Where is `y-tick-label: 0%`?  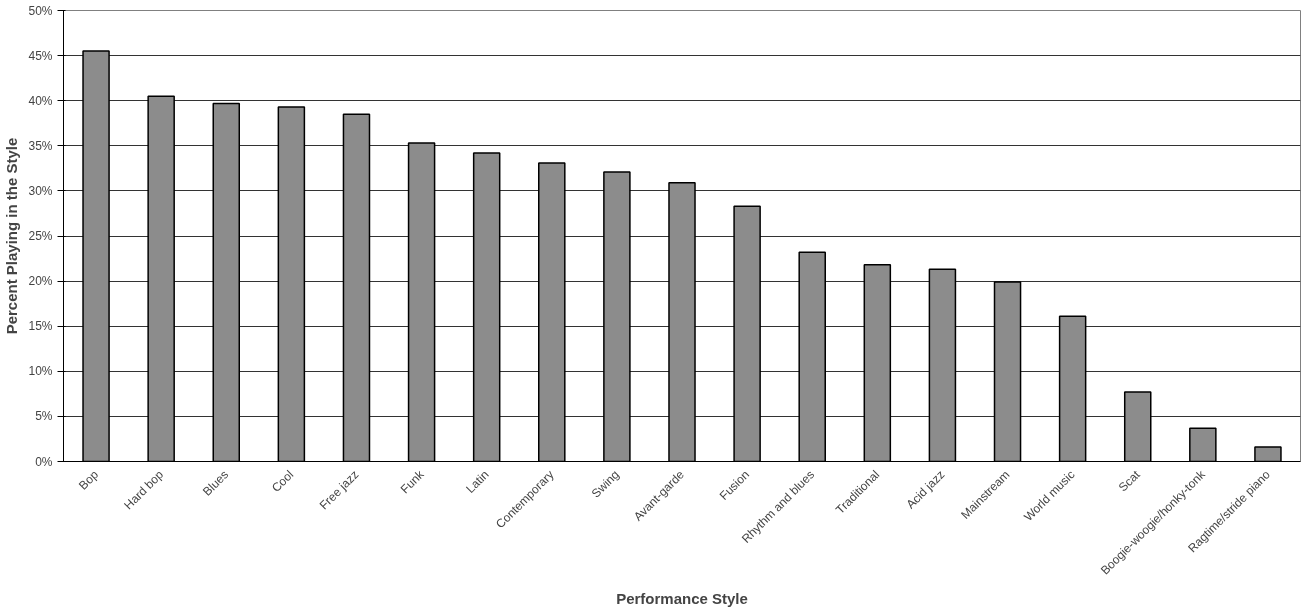 y-tick-label: 0% is located at coordinates (44, 461).